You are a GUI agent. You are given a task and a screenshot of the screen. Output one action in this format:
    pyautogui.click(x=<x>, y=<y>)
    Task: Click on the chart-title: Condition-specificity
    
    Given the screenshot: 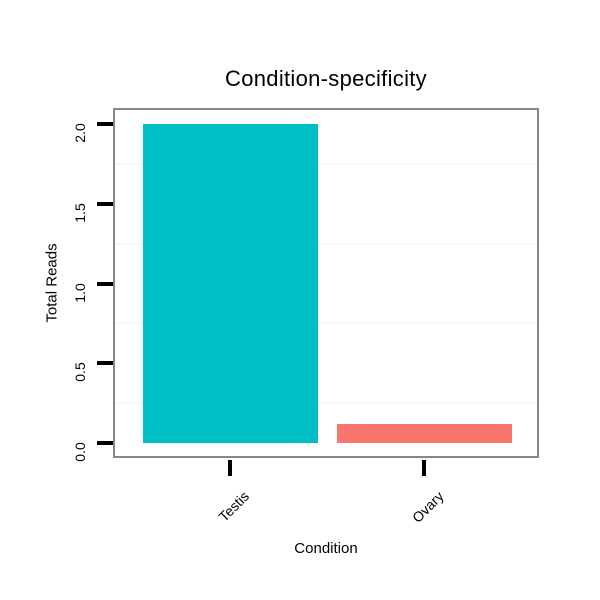 What is the action you would take?
    pyautogui.click(x=326, y=78)
    